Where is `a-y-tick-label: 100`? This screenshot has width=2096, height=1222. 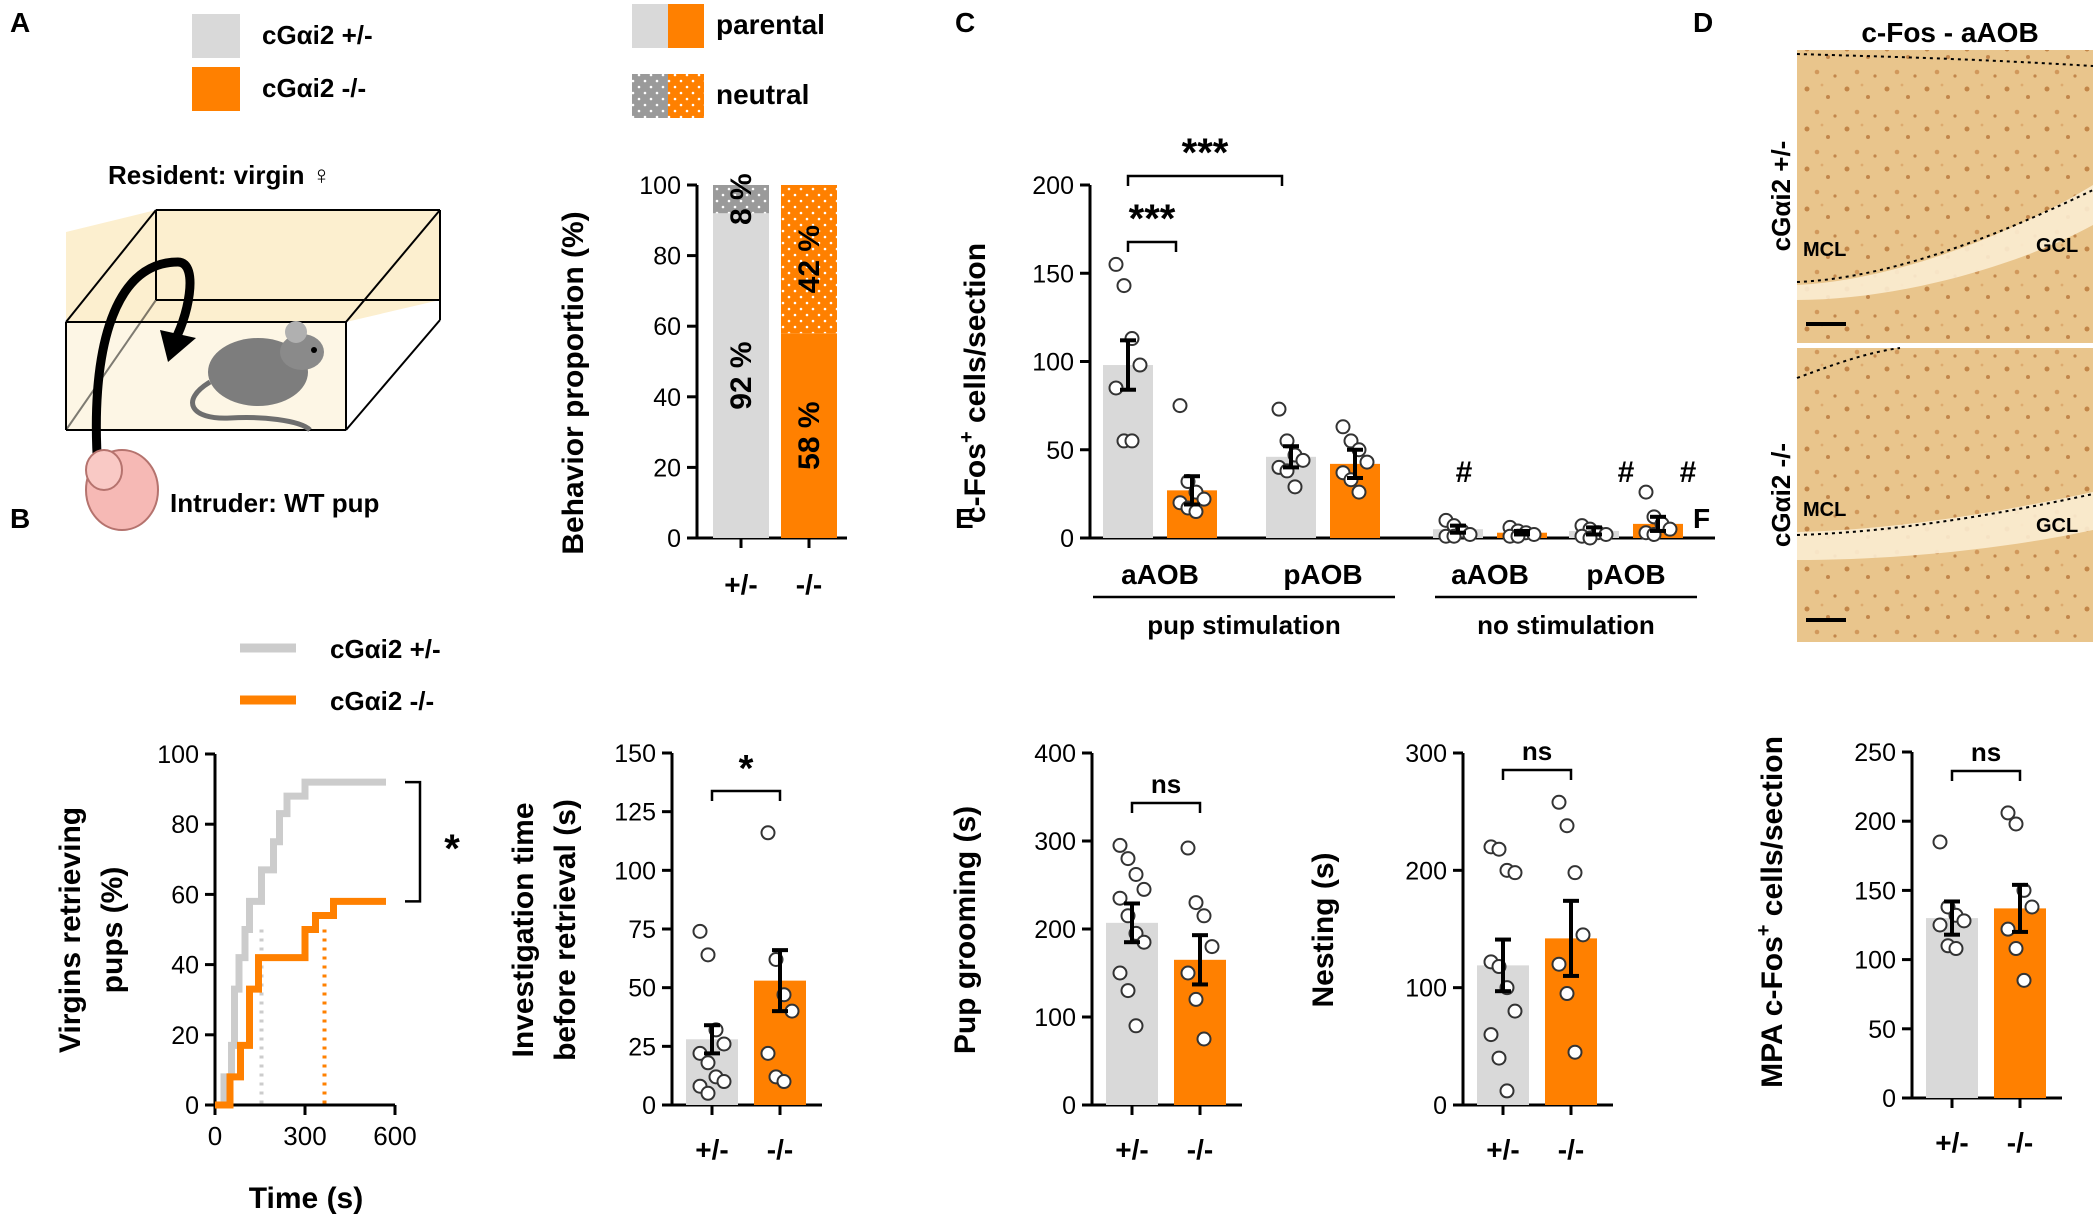
a-y-tick-label: 100 is located at coordinates (660, 186).